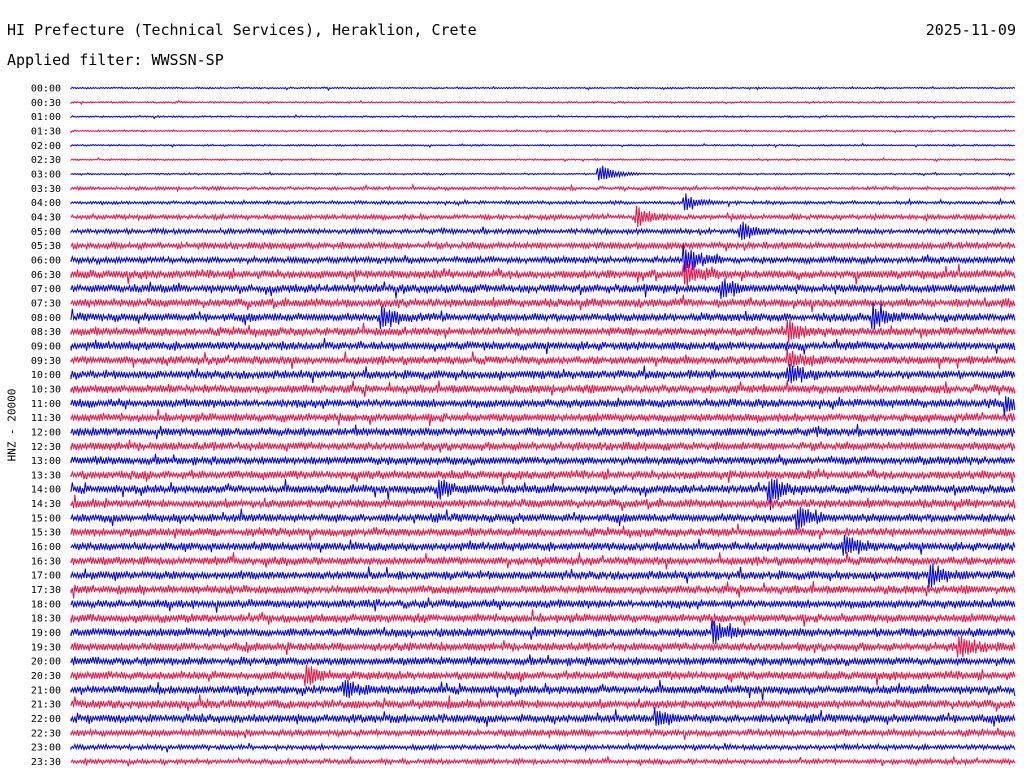 The image size is (1024, 780). I want to click on row-label: 01:30, so click(46, 131).